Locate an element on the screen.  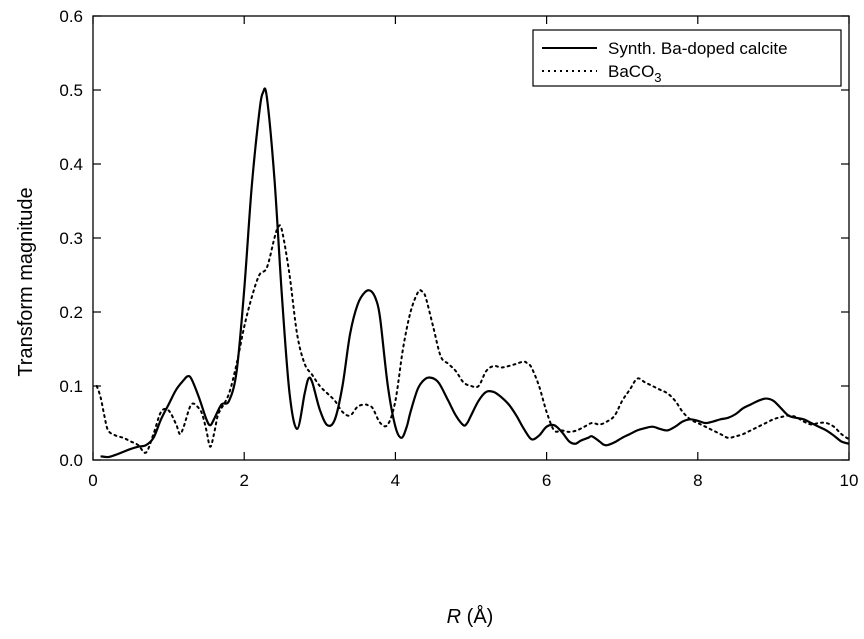
y-tick-label: 0.1 is located at coordinates (71, 386).